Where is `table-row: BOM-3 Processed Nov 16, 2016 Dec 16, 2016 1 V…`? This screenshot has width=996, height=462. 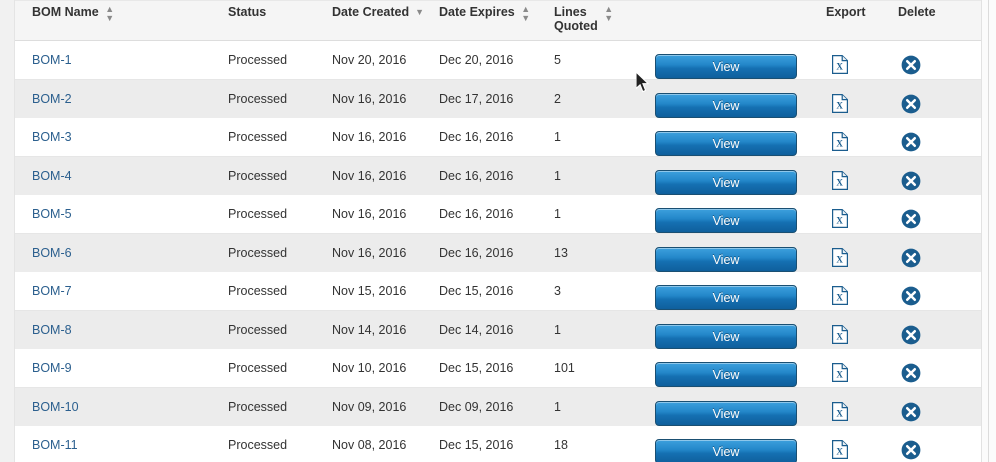 table-row: BOM-3 Processed Nov 16, 2016 Dec 16, 2016 1 V… is located at coordinates (498, 137).